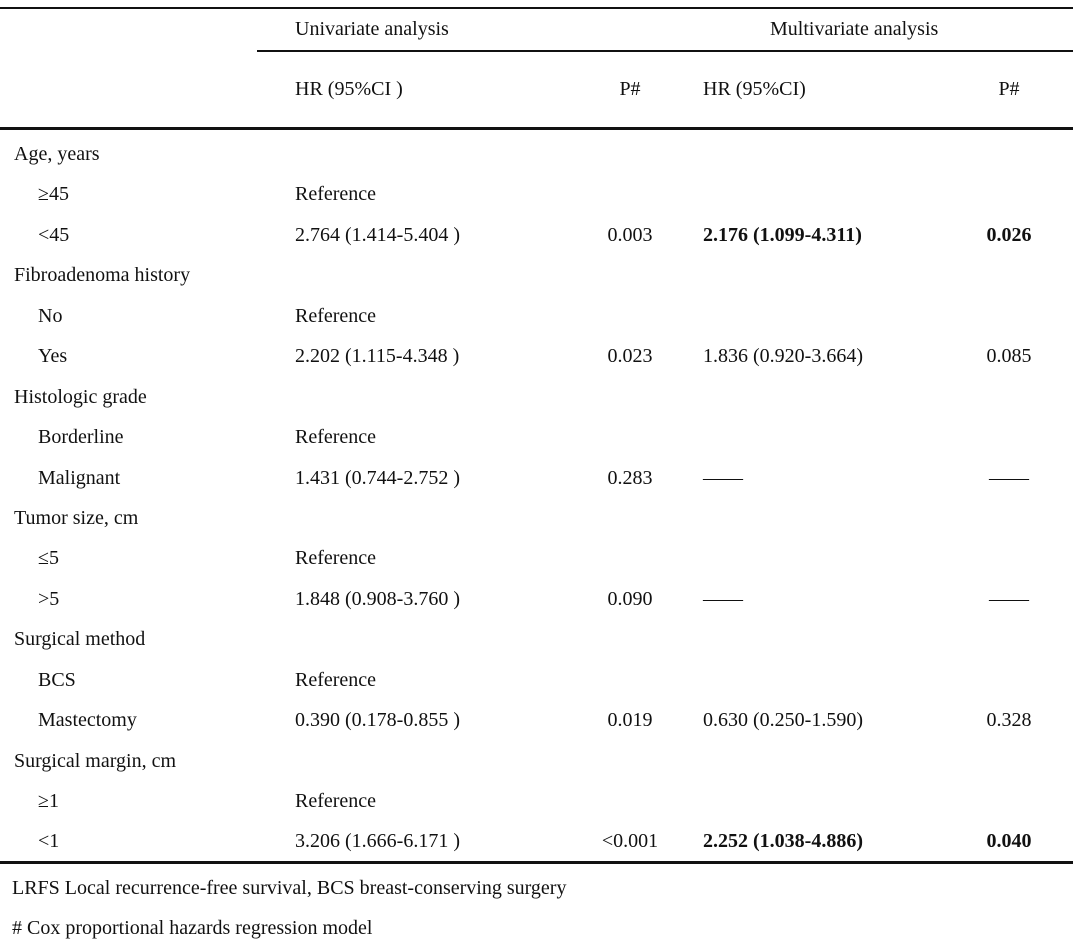  I want to click on column-header-uni-p: P#, so click(630, 89).